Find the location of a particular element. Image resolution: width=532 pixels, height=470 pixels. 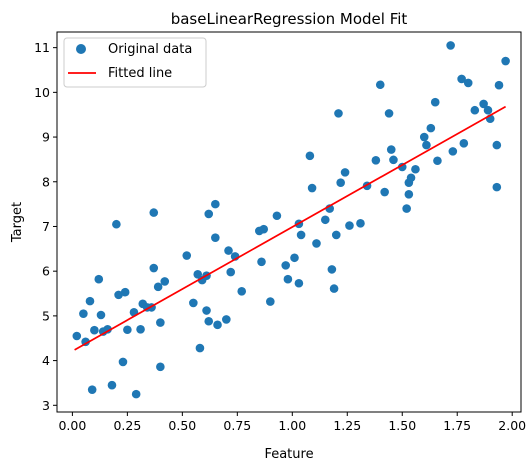

y-tick-label: 10 is located at coordinates (42, 92).